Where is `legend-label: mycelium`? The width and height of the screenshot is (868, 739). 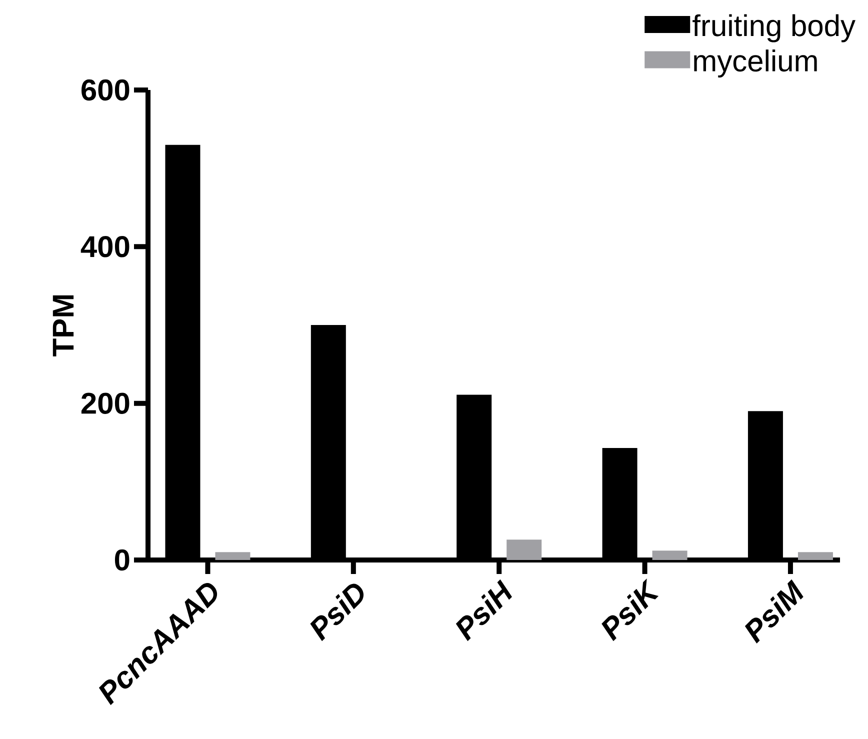 legend-label: mycelium is located at coordinates (755, 64).